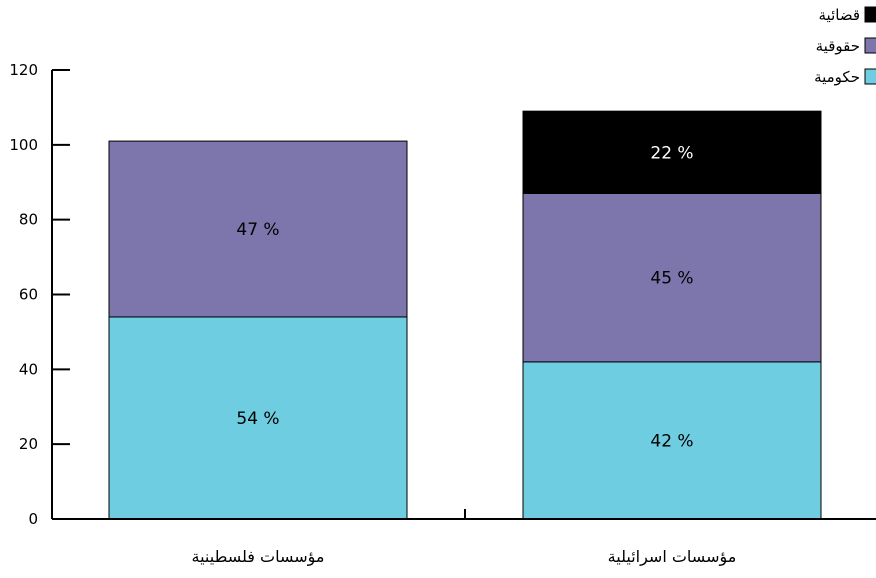 The width and height of the screenshot is (876, 578). I want to click on legend: قضائية حقوقية حكومية, so click(845, 46).